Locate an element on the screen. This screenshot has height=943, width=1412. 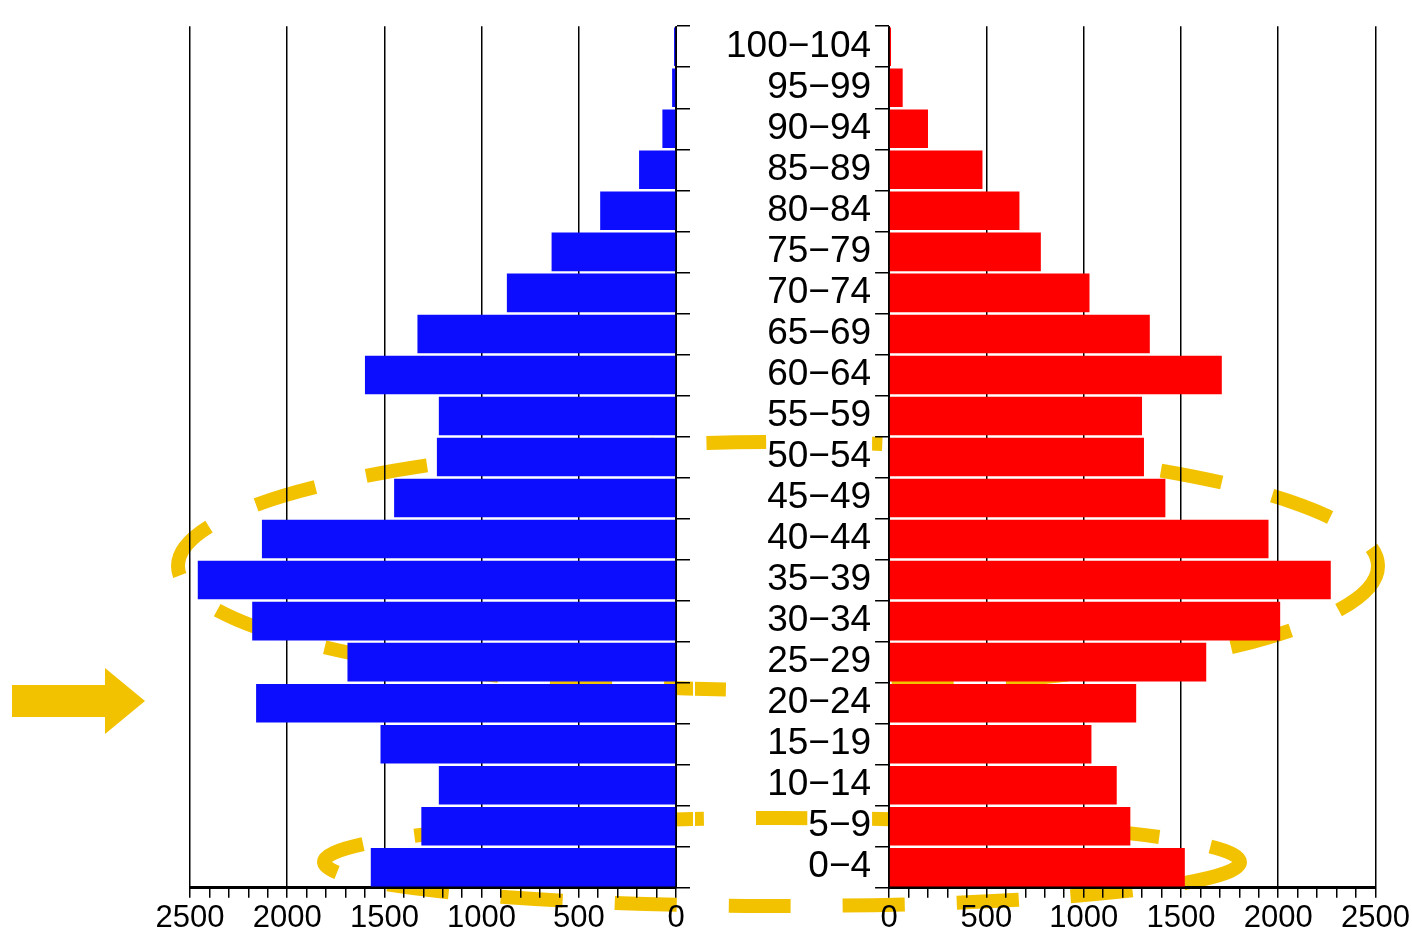
y-tick-label: 25−29 is located at coordinates (819, 660).